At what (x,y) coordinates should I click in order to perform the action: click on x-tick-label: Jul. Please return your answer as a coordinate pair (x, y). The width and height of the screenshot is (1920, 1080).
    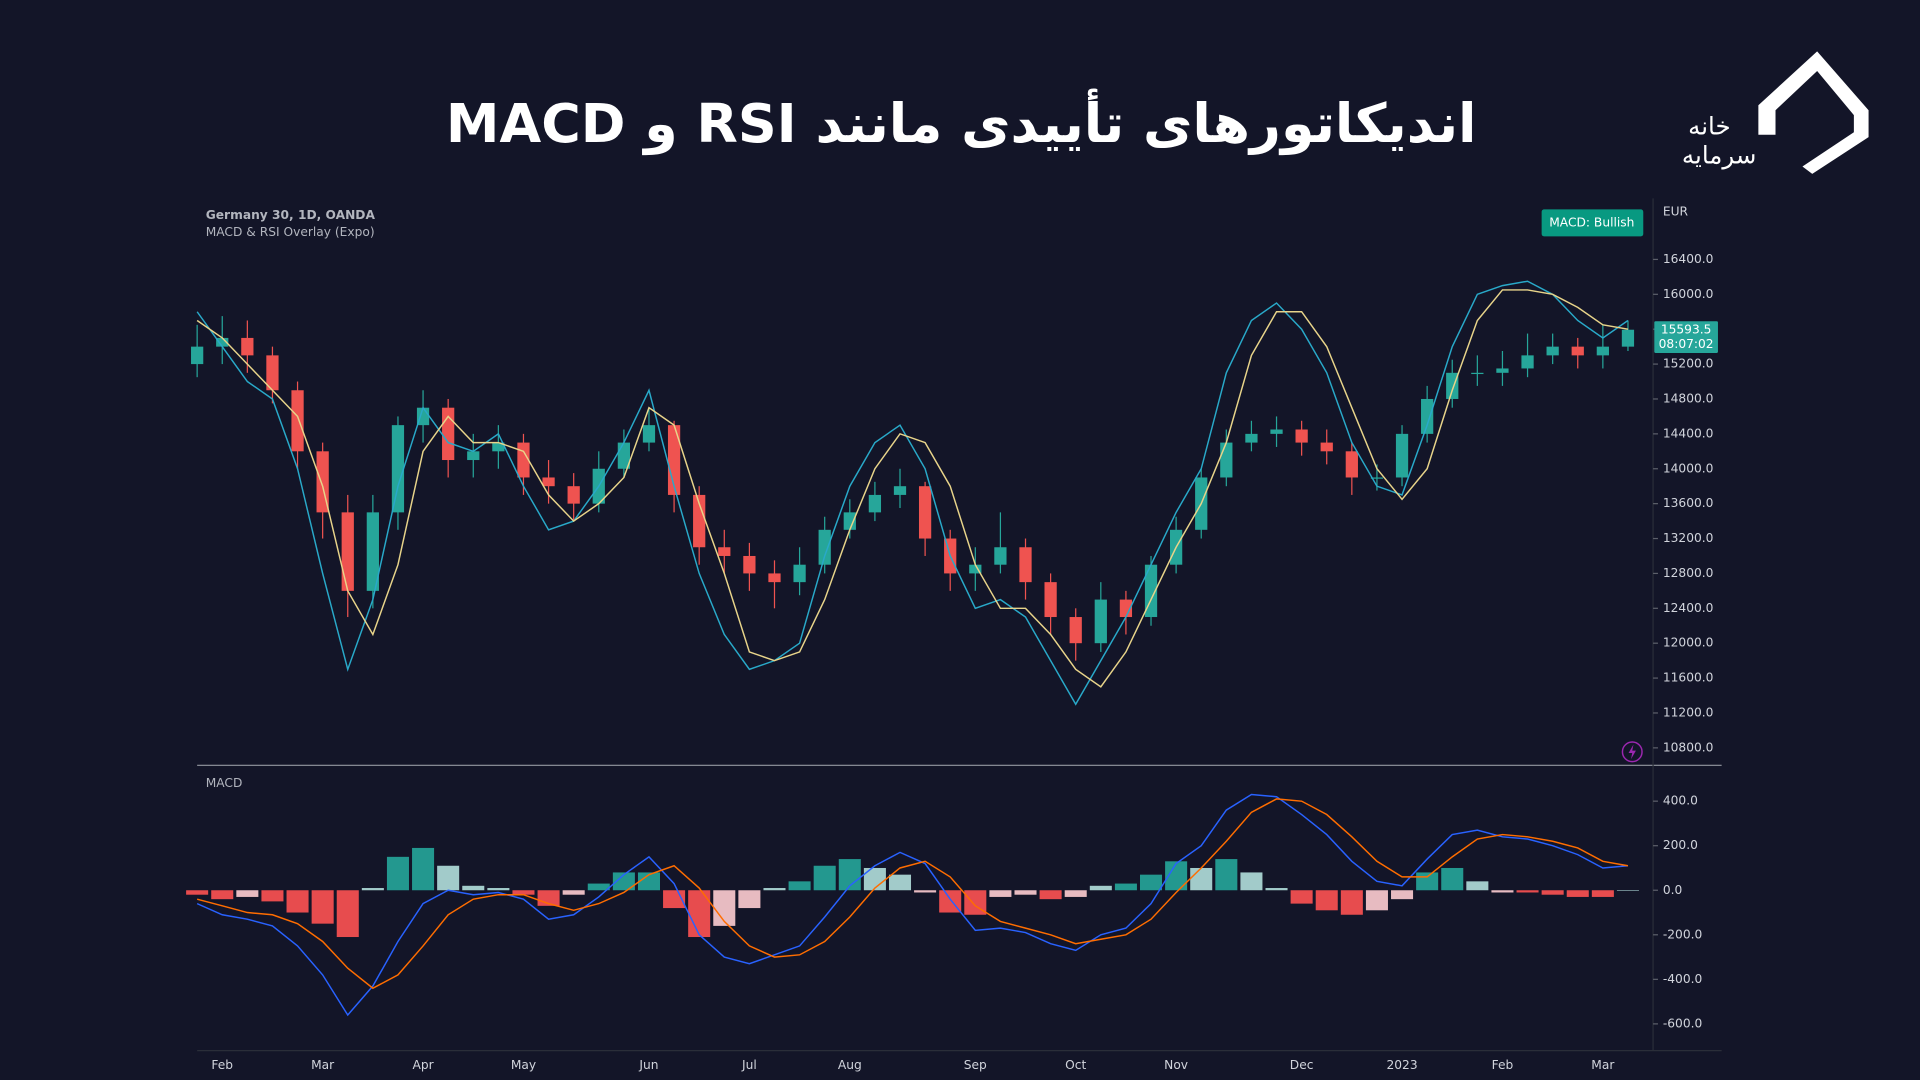
    Looking at the image, I should click on (749, 1065).